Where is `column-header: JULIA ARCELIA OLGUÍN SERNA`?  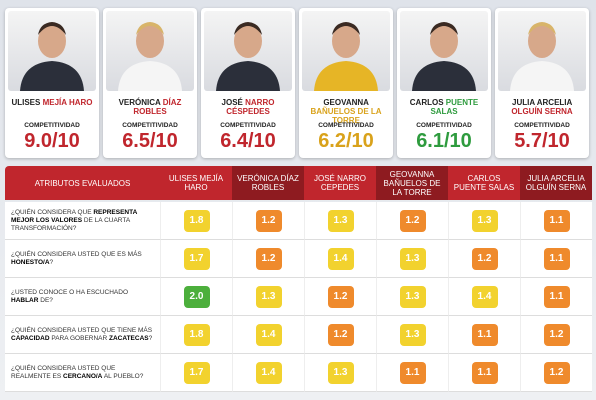 column-header: JULIA ARCELIA OLGUÍN SERNA is located at coordinates (556, 183).